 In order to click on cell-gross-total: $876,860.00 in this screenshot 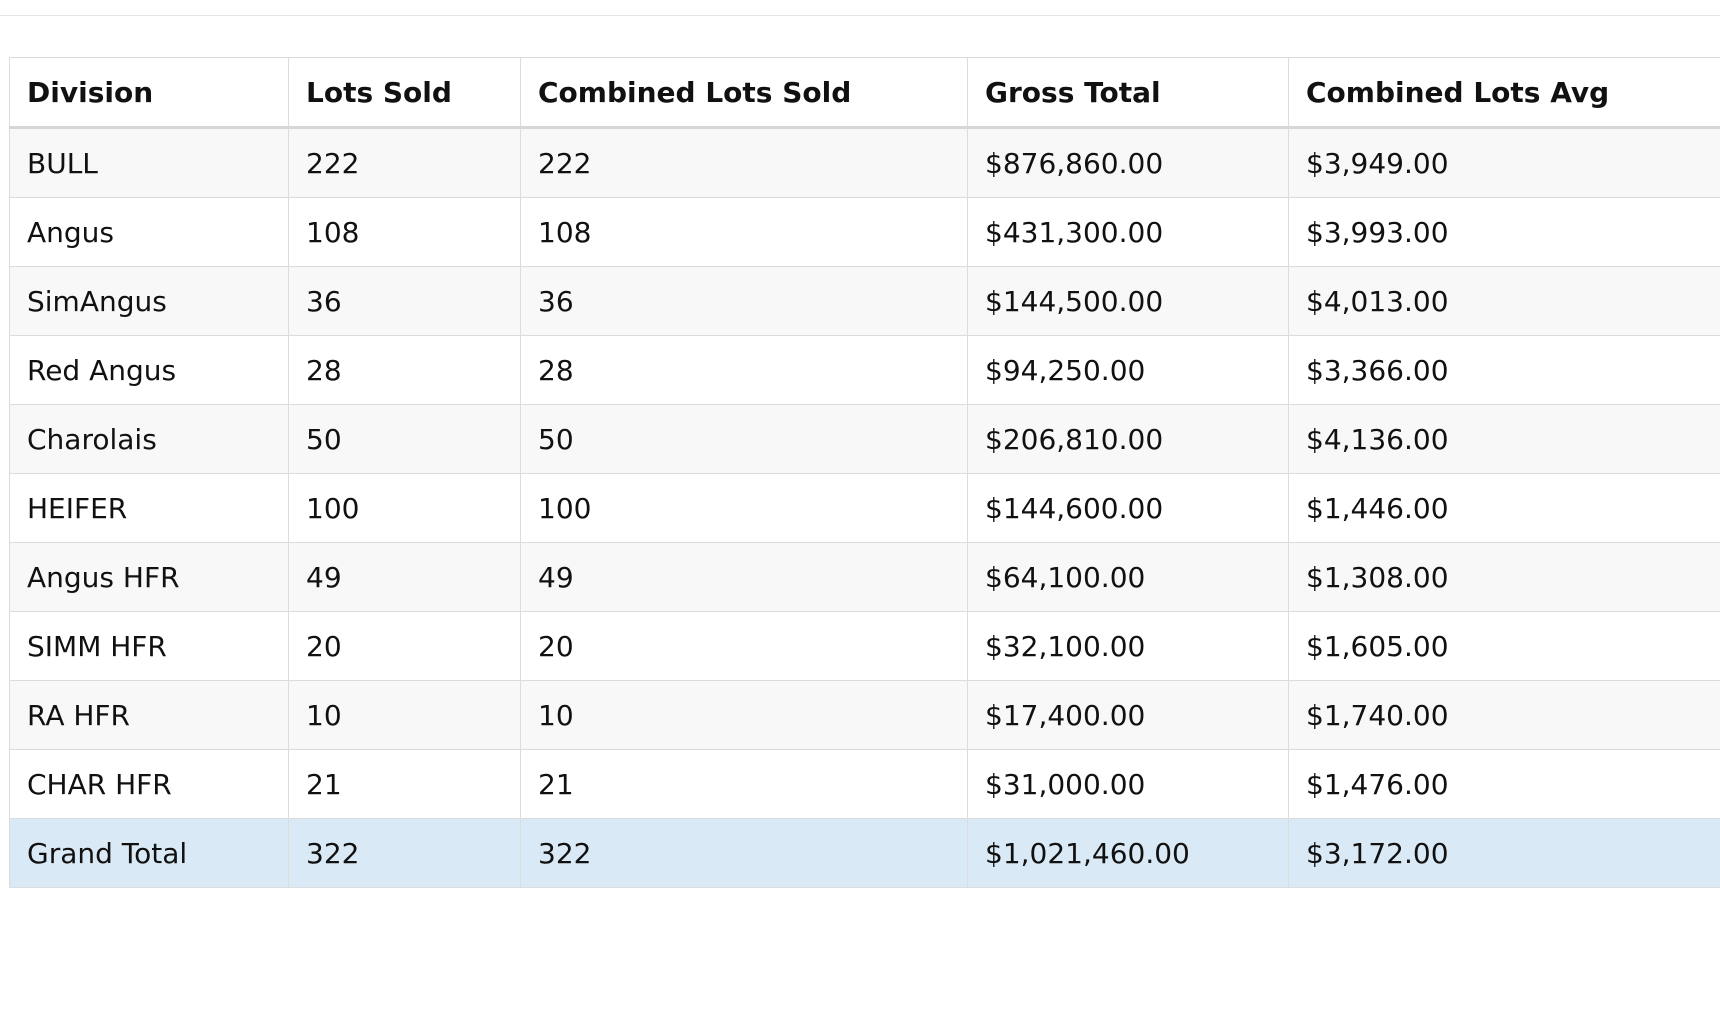, I will do `click(1128, 162)`.